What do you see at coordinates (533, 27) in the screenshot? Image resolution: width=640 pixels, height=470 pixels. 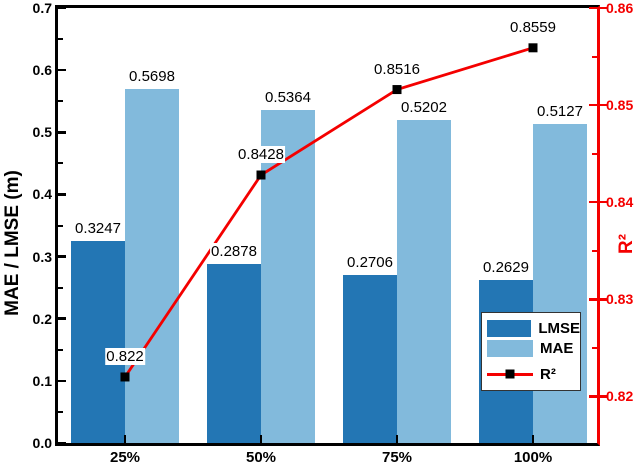 I see `r2-value-label: 0.8559` at bounding box center [533, 27].